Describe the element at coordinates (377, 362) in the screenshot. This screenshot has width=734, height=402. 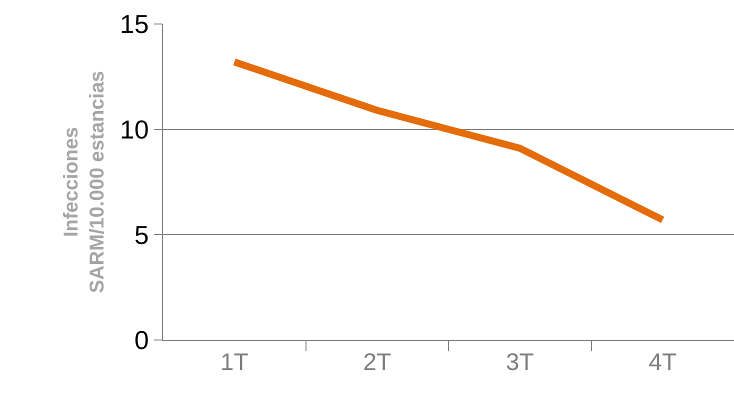
I see `x-tick-label: 2T` at that location.